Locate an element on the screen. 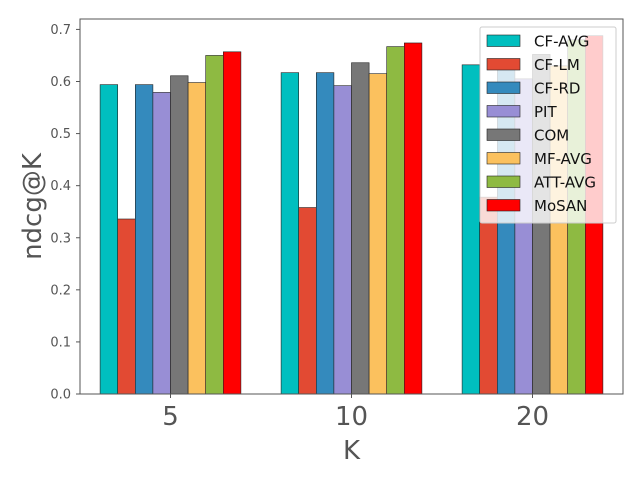 This screenshot has width=640, height=480. y-tick-label: 0.2 is located at coordinates (60, 290).